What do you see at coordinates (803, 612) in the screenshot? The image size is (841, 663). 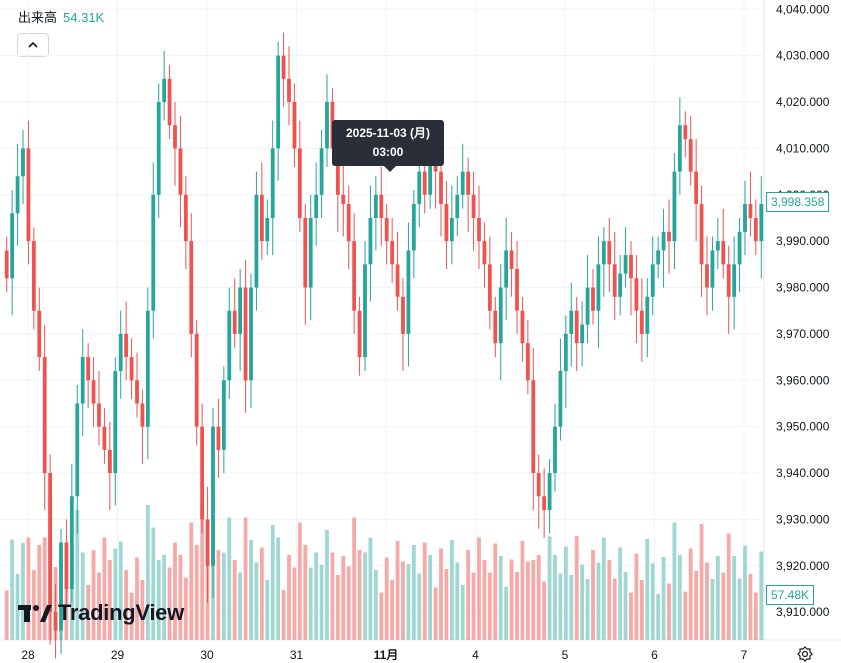 I see `y-tick-label: 3,910.000` at bounding box center [803, 612].